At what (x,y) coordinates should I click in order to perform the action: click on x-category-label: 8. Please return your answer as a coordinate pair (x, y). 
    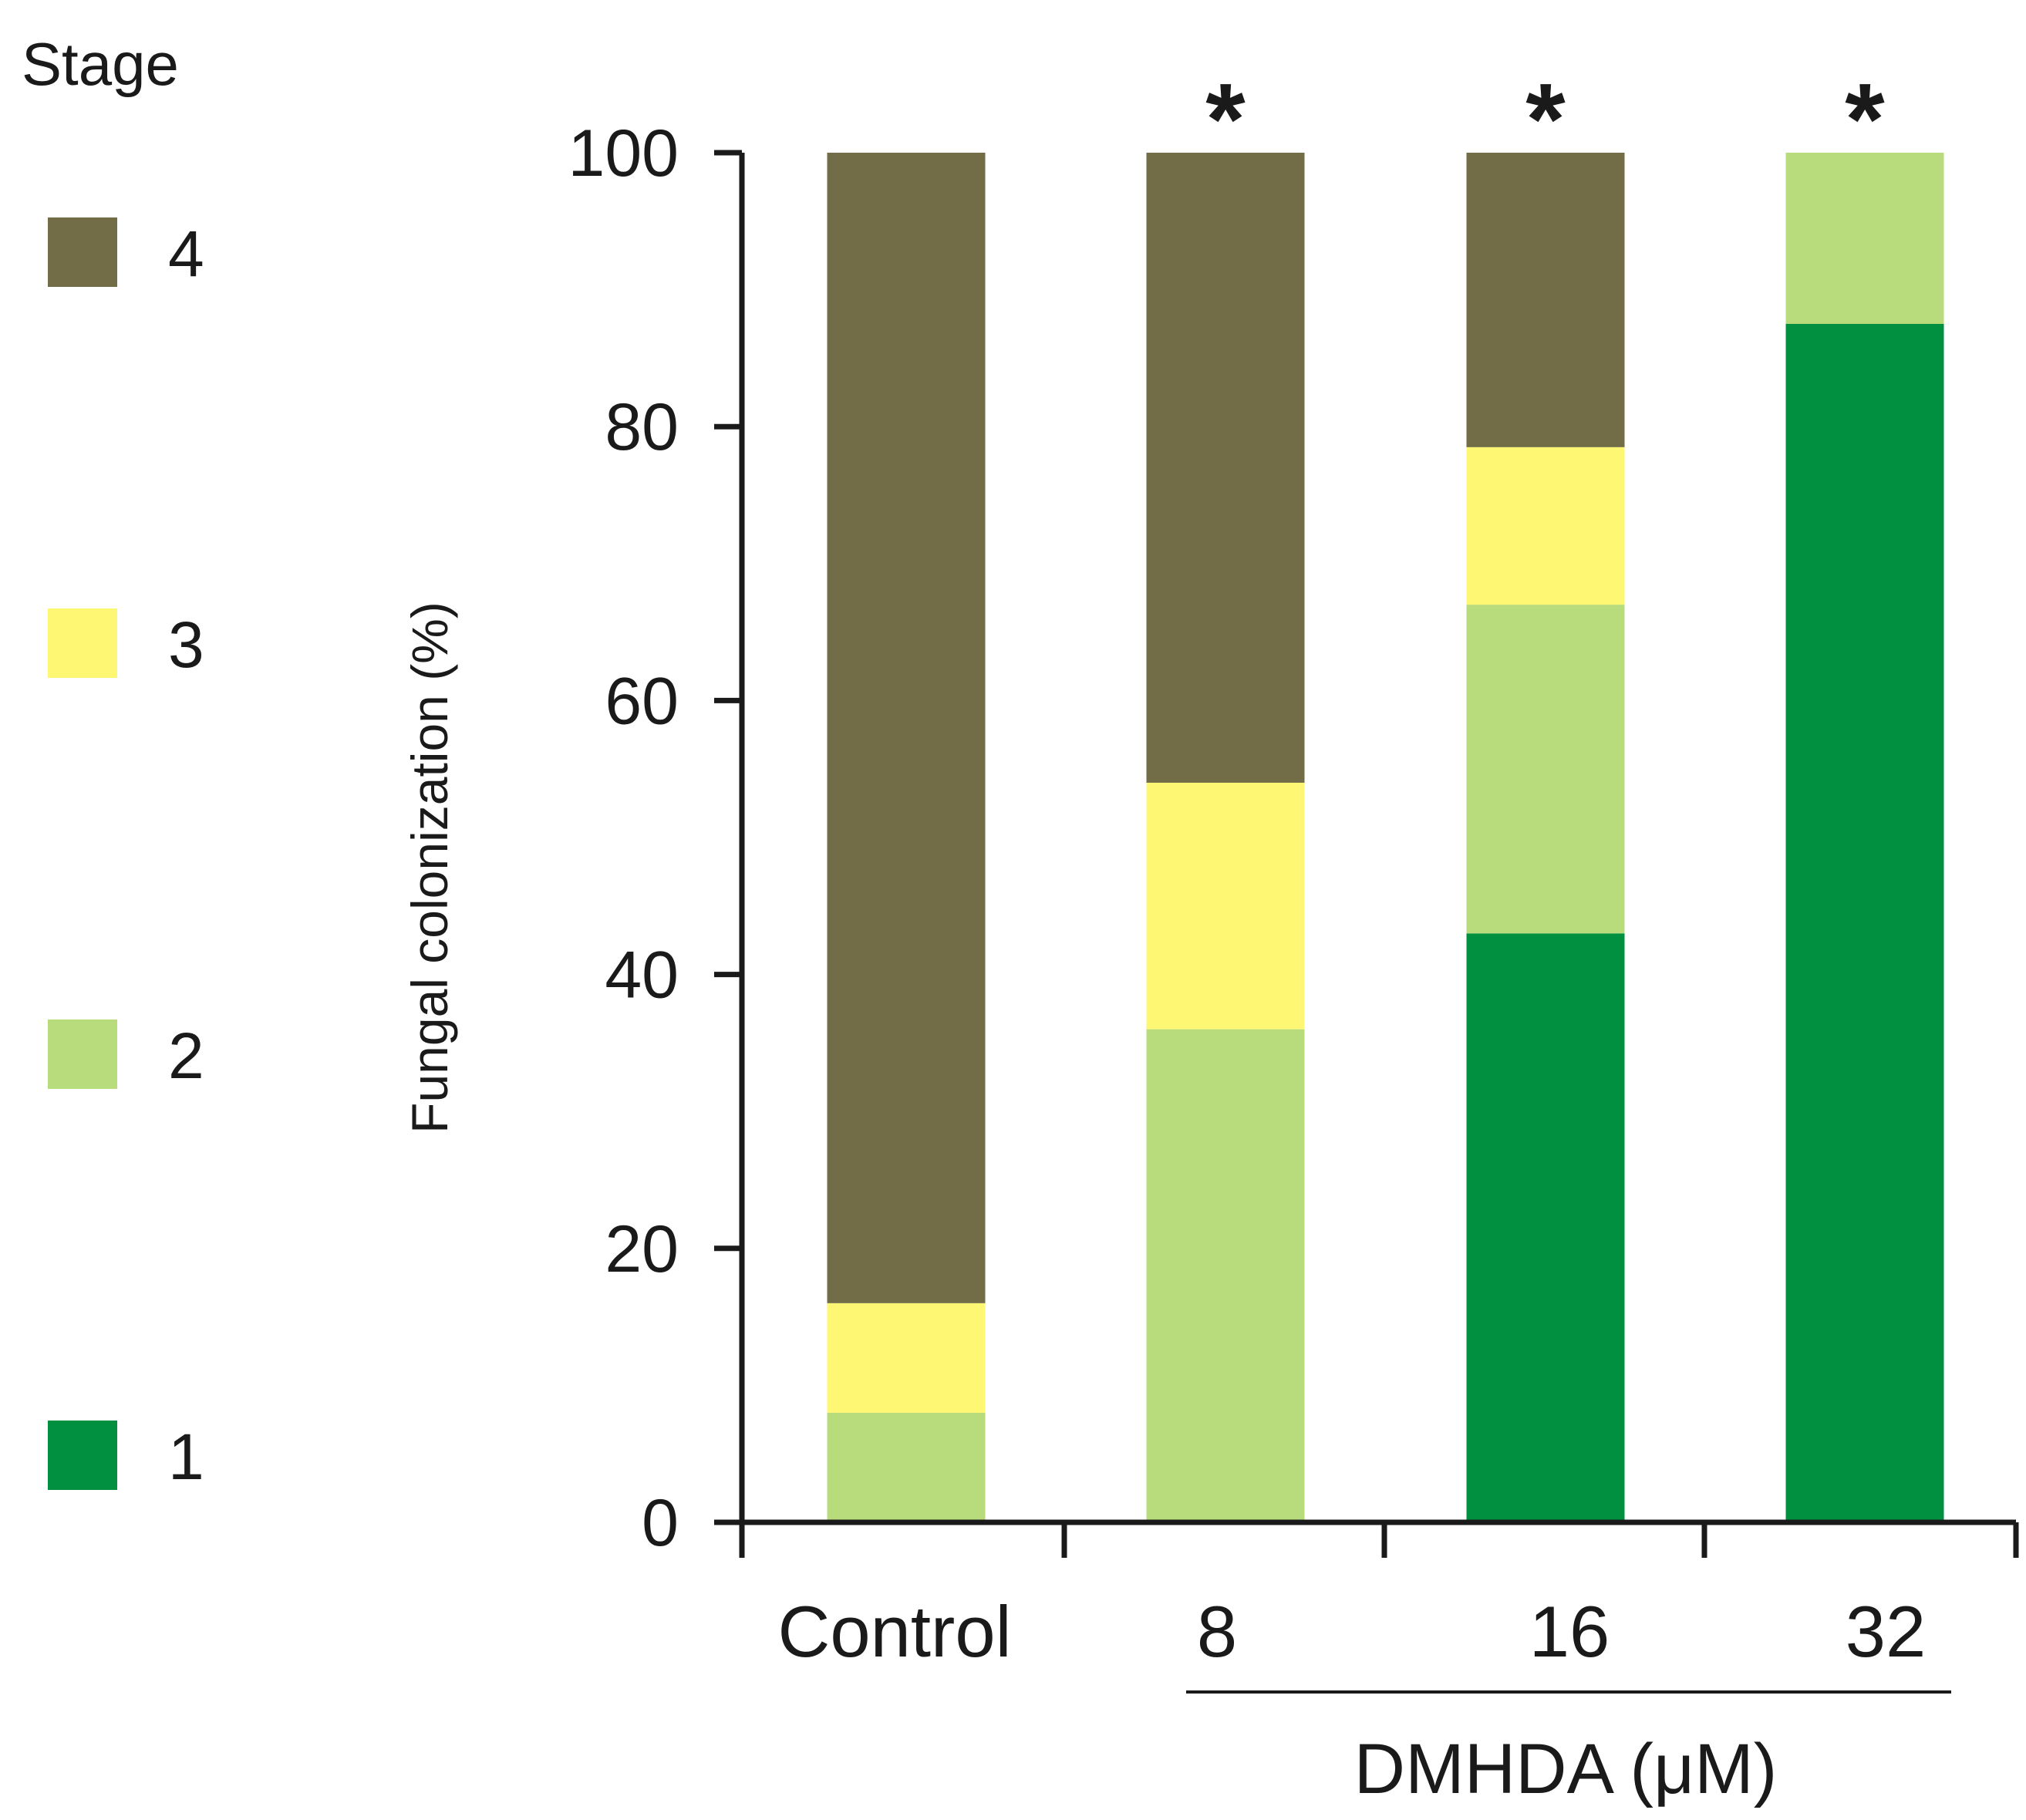
    Looking at the image, I should click on (1217, 1631).